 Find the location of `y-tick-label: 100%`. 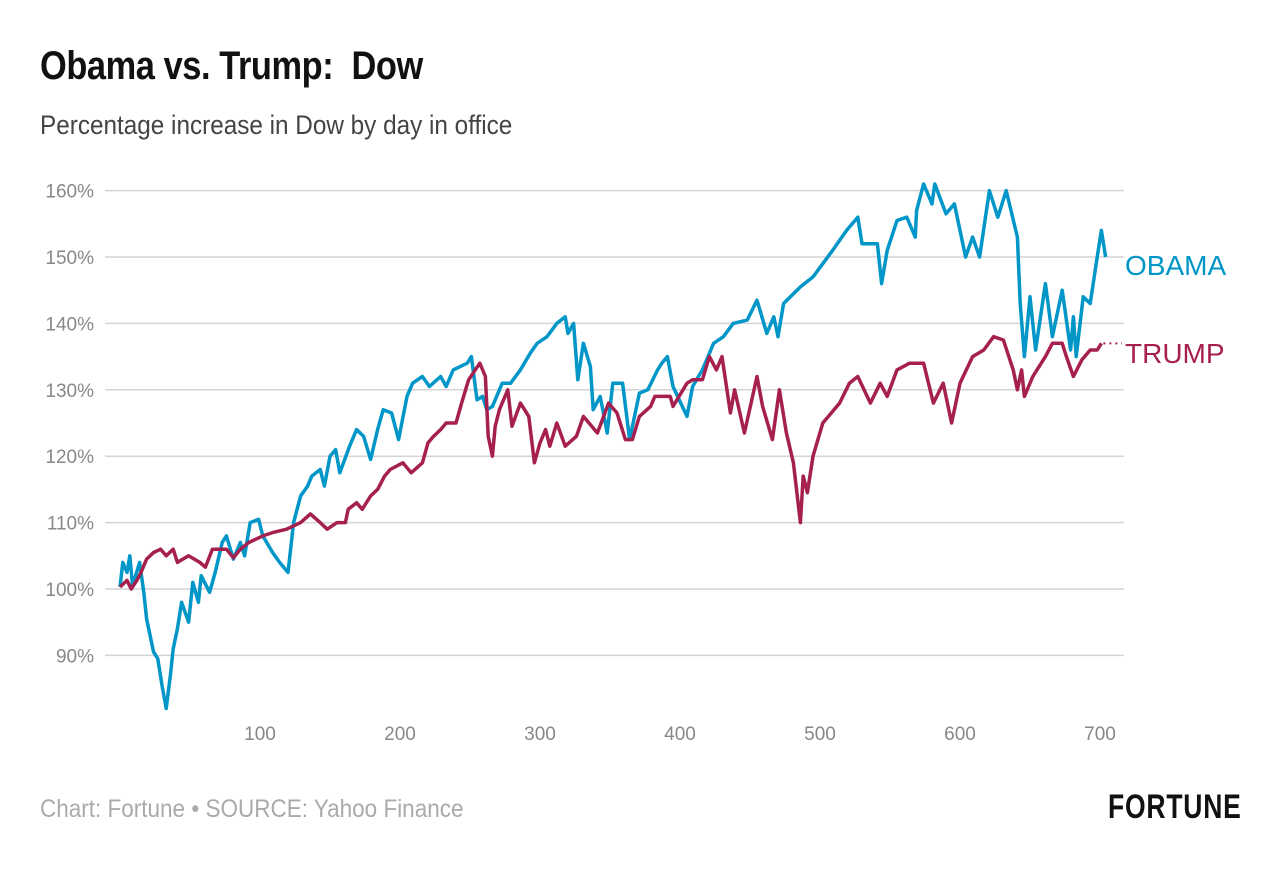

y-tick-label: 100% is located at coordinates (69, 590).